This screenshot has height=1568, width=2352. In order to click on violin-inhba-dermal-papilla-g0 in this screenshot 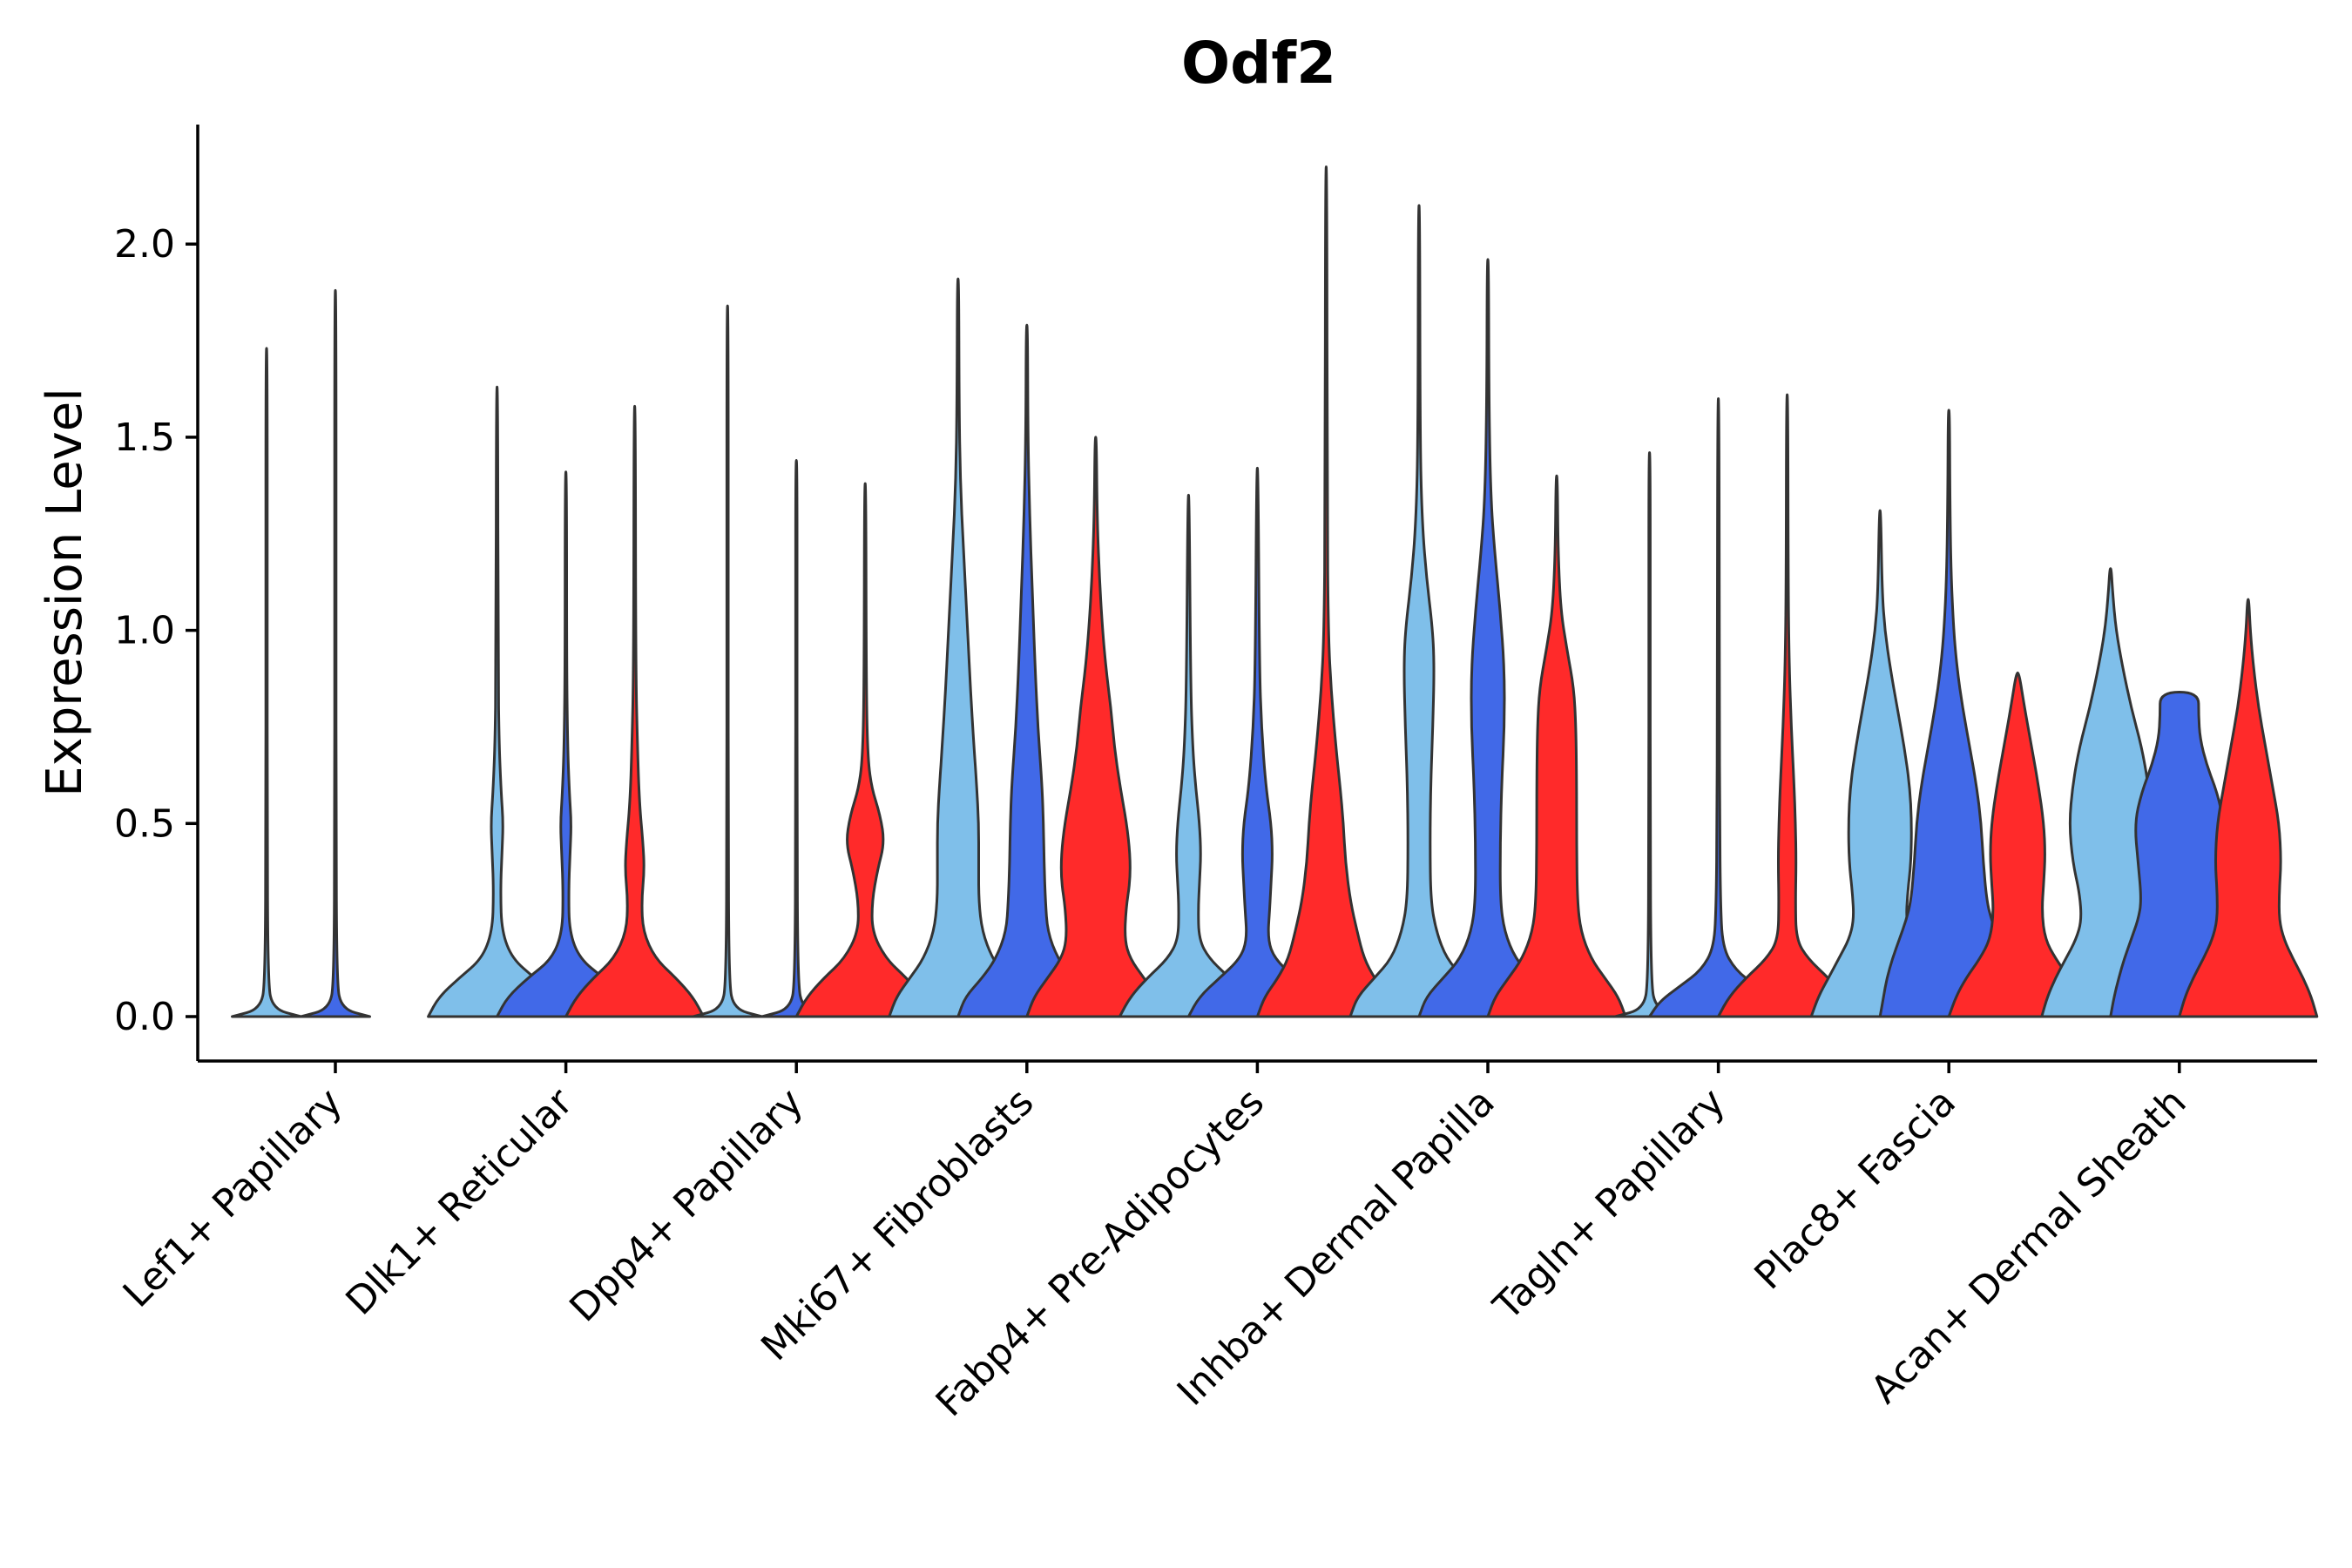, I will do `click(1419, 611)`.